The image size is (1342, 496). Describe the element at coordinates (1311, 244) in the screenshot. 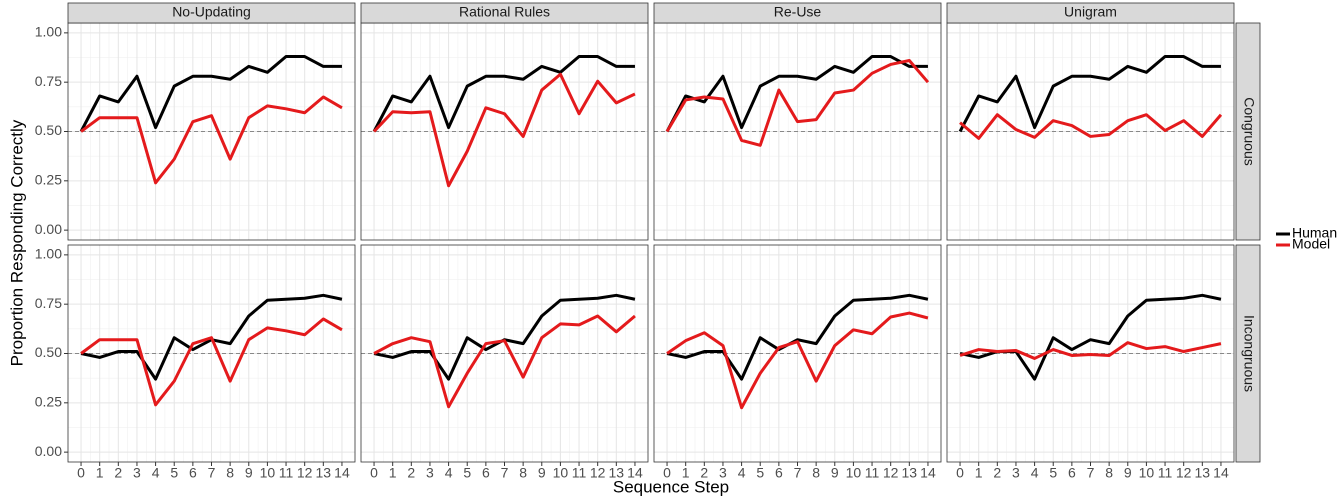

I see `legend-label: Model` at that location.